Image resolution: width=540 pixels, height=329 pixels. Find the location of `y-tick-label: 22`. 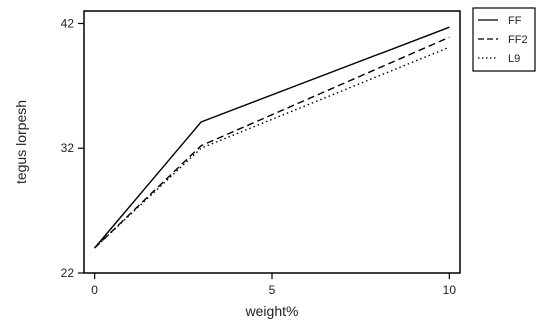

y-tick-label: 22 is located at coordinates (68, 273).